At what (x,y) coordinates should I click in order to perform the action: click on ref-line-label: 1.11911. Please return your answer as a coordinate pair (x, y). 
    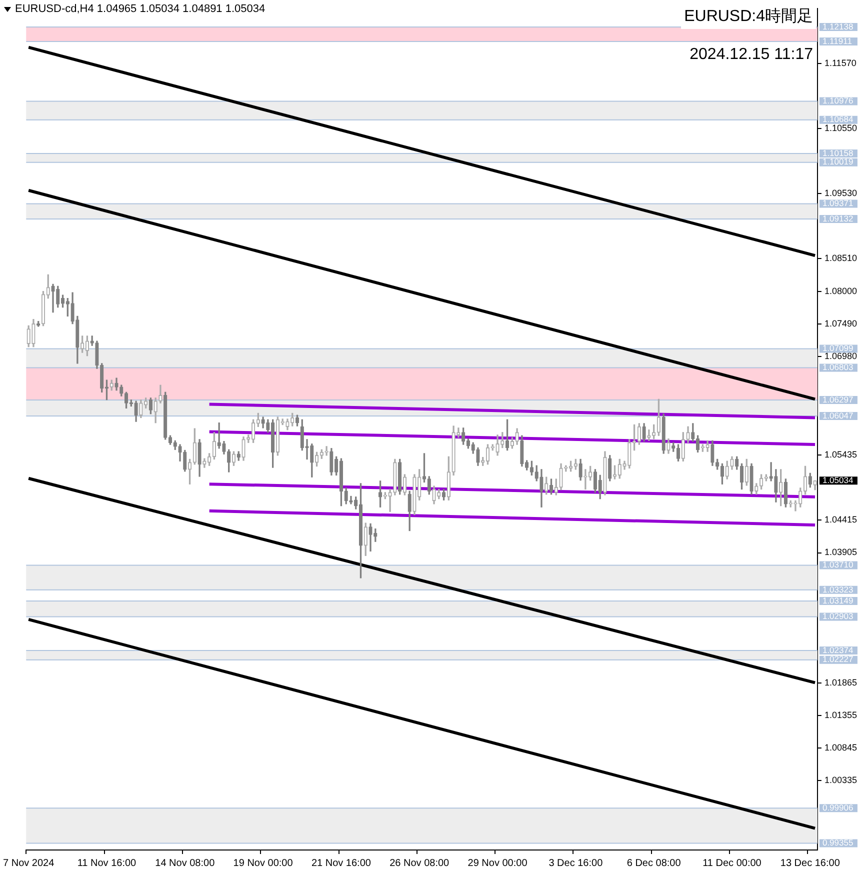
    Looking at the image, I should click on (837, 41).